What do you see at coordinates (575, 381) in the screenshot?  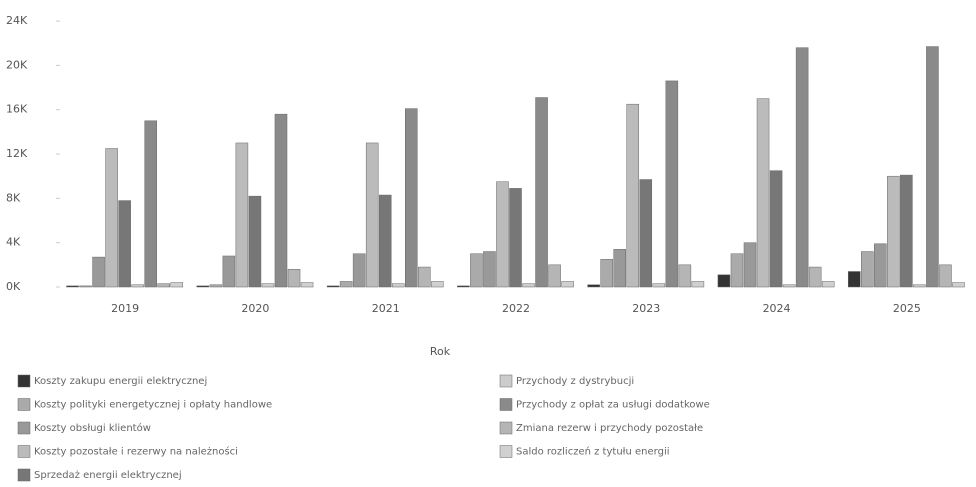 I see `legend-label: Przychody z dystrybucji` at bounding box center [575, 381].